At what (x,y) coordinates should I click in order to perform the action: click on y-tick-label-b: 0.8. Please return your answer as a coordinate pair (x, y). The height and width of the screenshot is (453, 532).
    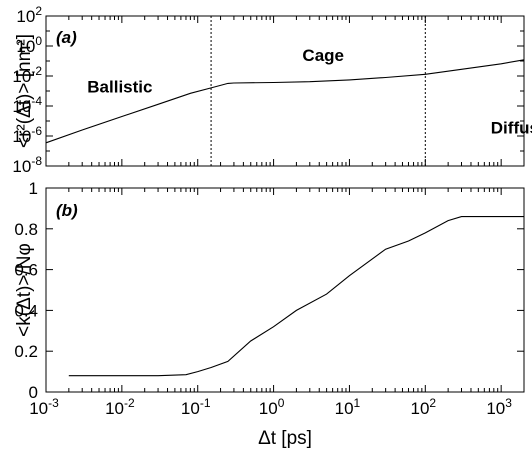
    Looking at the image, I should click on (26, 229).